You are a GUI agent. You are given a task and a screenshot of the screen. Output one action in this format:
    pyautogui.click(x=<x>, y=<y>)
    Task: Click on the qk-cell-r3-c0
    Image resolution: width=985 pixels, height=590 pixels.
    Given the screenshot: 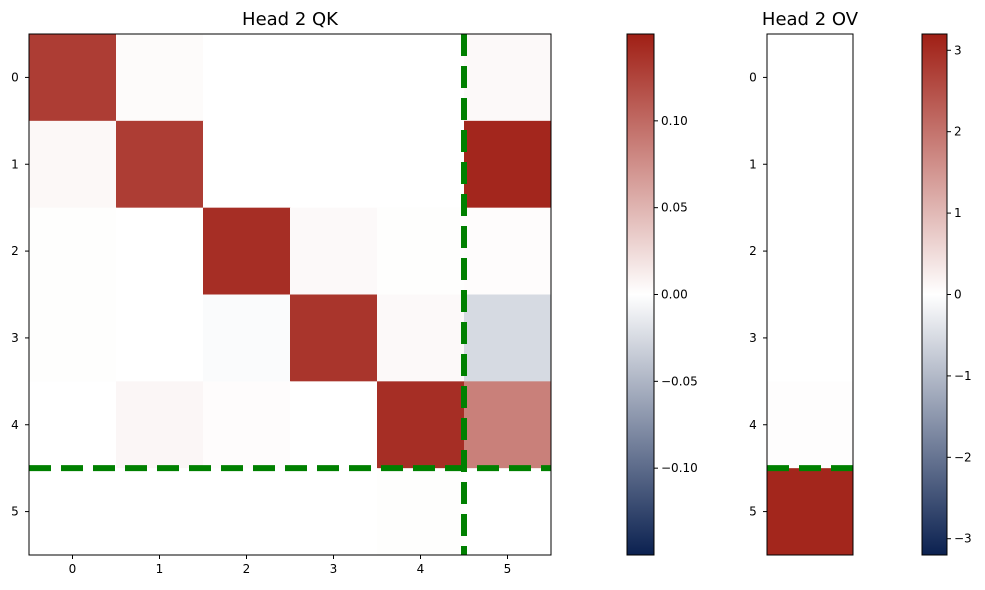 What is the action you would take?
    pyautogui.click(x=73, y=338)
    